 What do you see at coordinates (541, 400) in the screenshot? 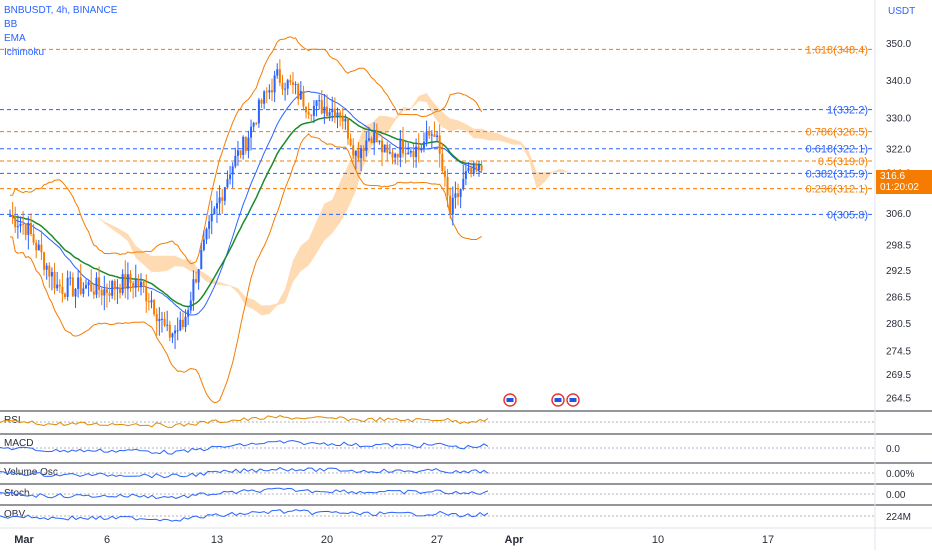
I see `event-markers` at bounding box center [541, 400].